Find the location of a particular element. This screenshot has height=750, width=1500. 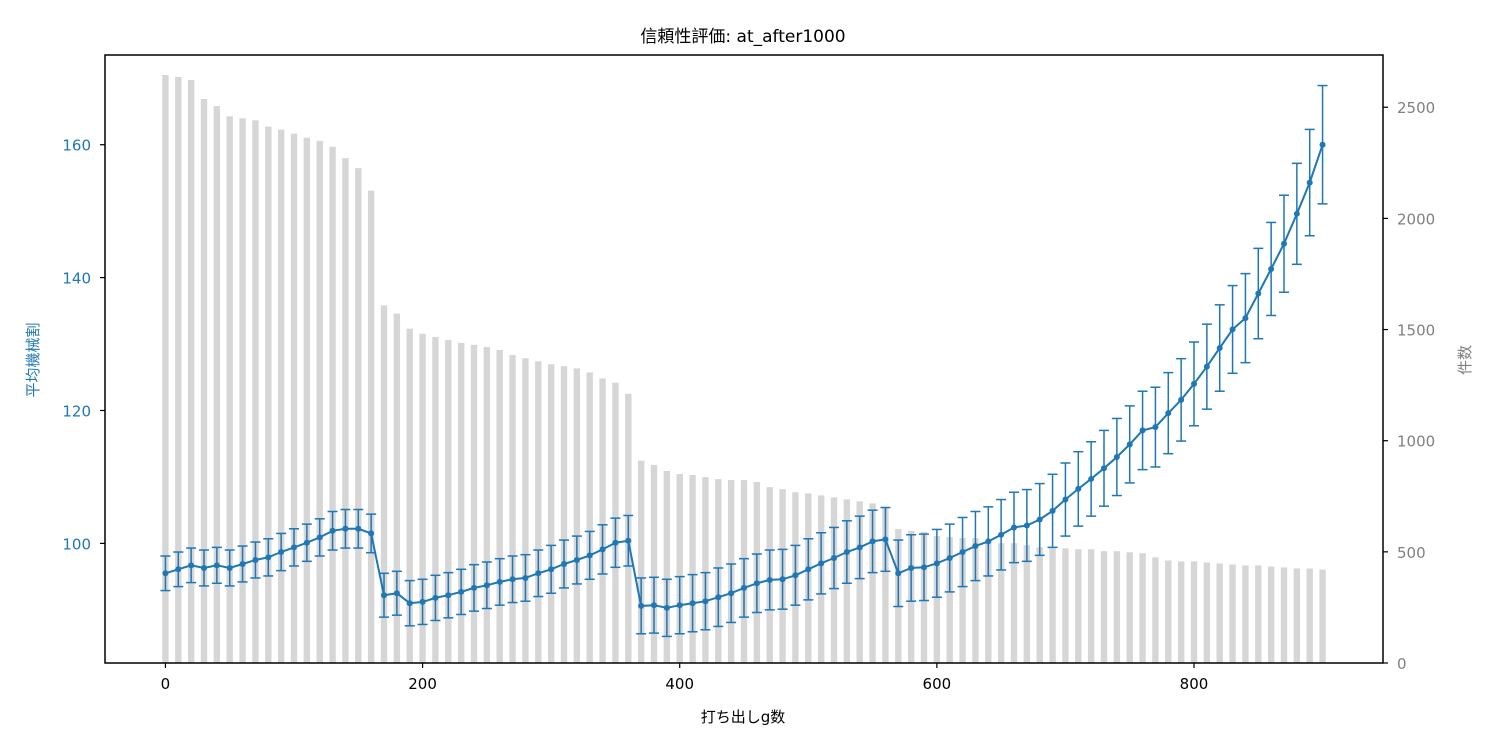

right-tick-label: 0 is located at coordinates (1402, 664).